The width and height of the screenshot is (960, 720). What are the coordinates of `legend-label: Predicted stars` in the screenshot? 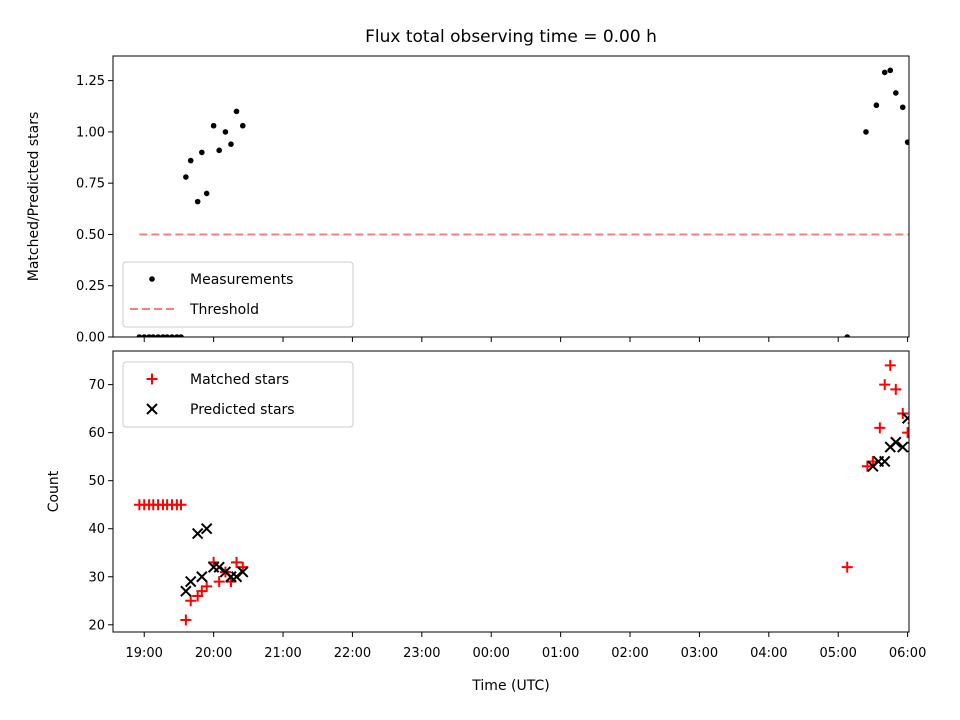 It's located at (242, 410).